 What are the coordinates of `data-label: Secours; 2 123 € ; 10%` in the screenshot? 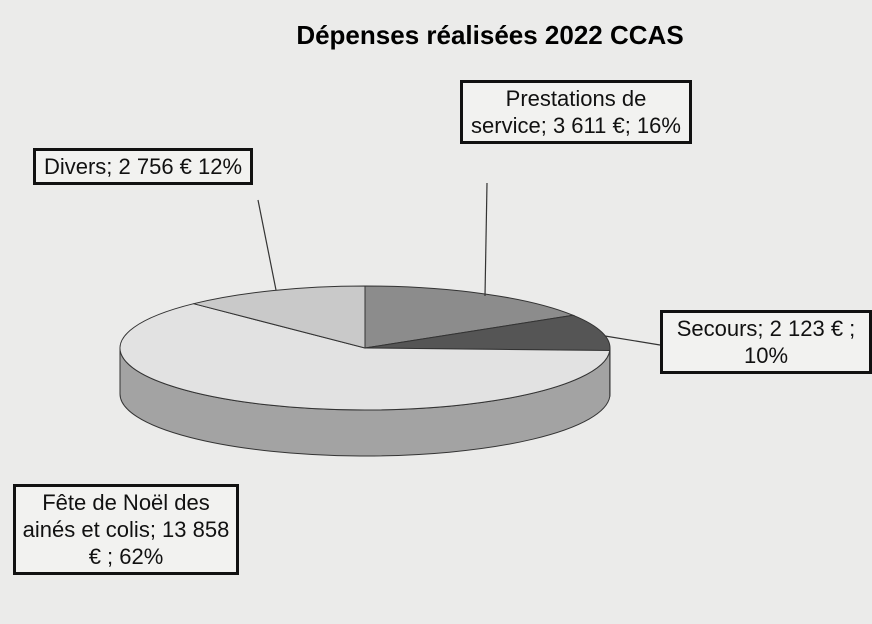 It's located at (766, 342).